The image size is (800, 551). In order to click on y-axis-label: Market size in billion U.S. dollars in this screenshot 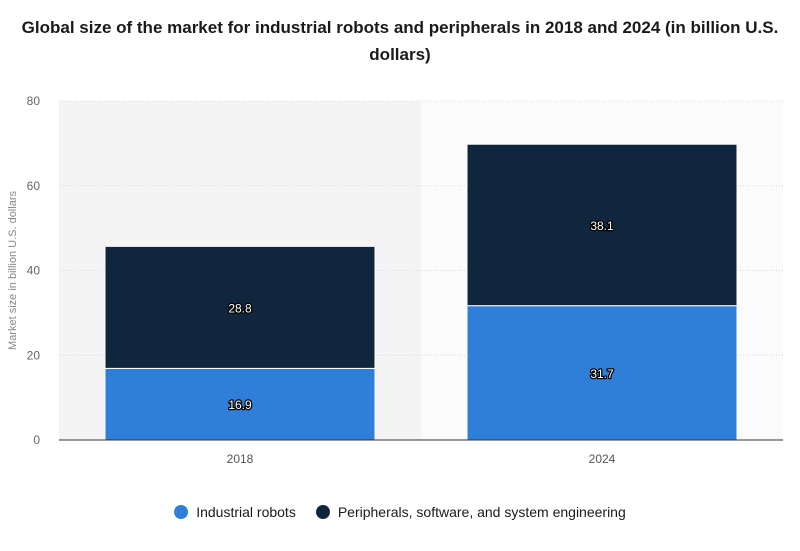, I will do `click(13, 270)`.